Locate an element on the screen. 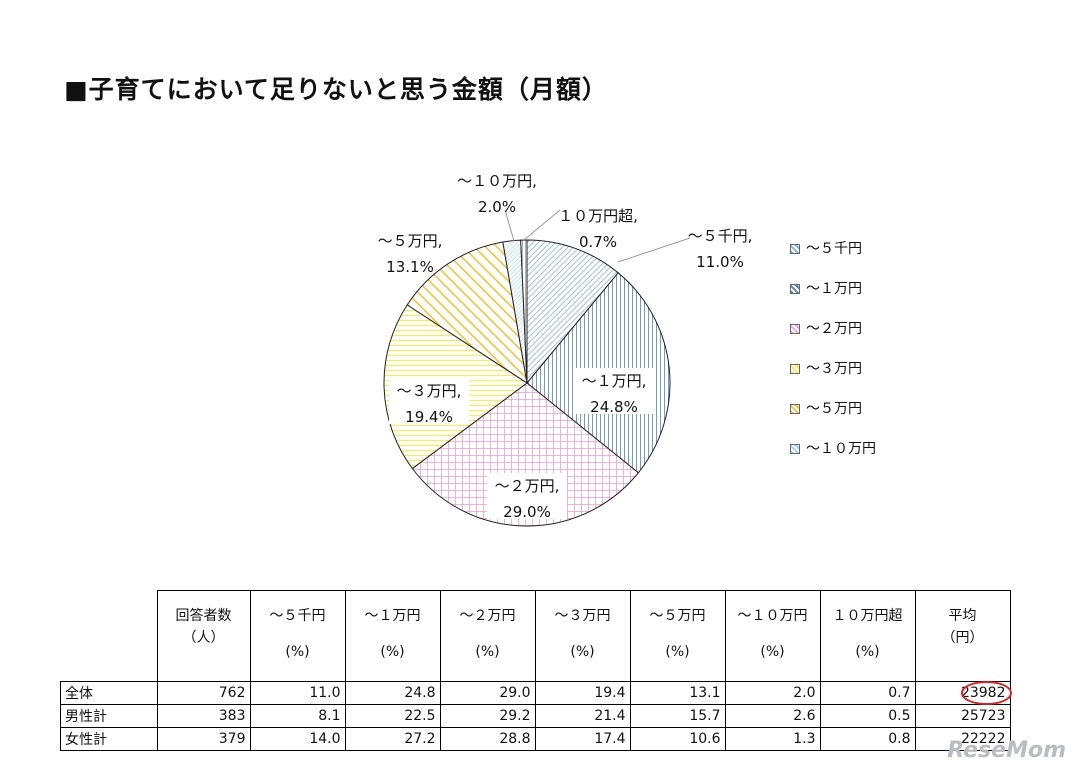 This screenshot has height=767, width=1078. legend-label: ～３万円 is located at coordinates (834, 369).